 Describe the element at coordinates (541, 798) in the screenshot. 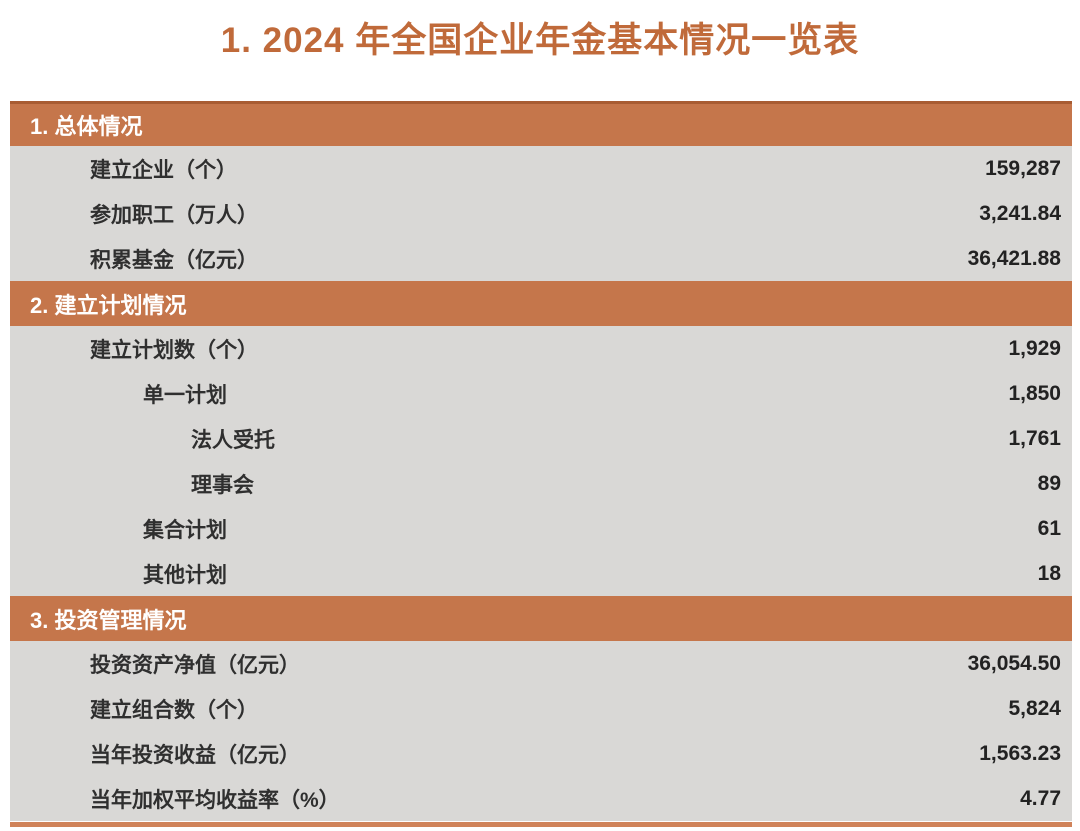

I see `table-row: 当年加权平均收益率（%） 4.77` at that location.